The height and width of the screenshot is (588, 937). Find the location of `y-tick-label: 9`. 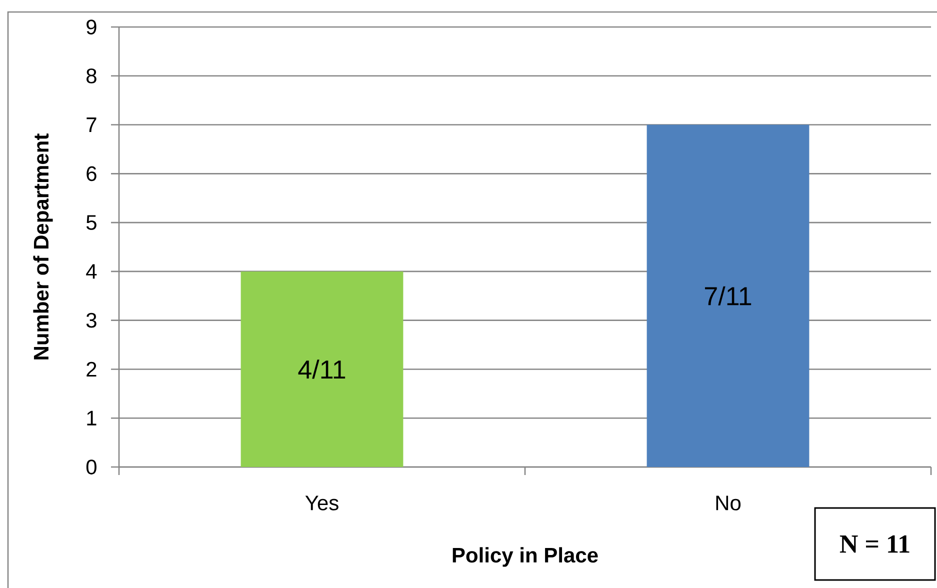

y-tick-label: 9 is located at coordinates (91, 27).